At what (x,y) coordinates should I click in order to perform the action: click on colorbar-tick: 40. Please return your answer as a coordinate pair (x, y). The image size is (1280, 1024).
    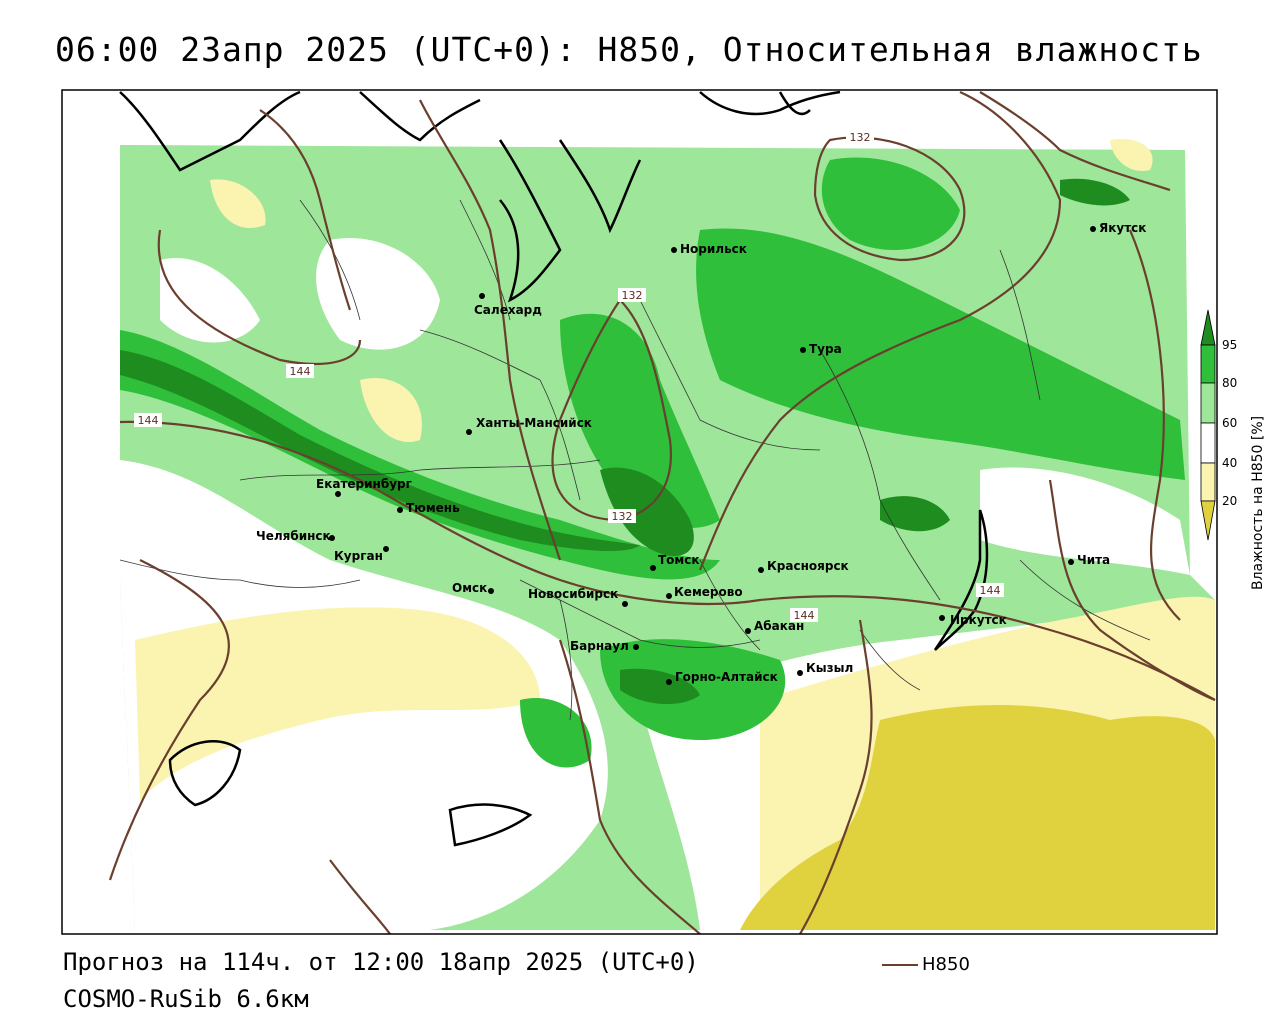
    Looking at the image, I should click on (1229, 463).